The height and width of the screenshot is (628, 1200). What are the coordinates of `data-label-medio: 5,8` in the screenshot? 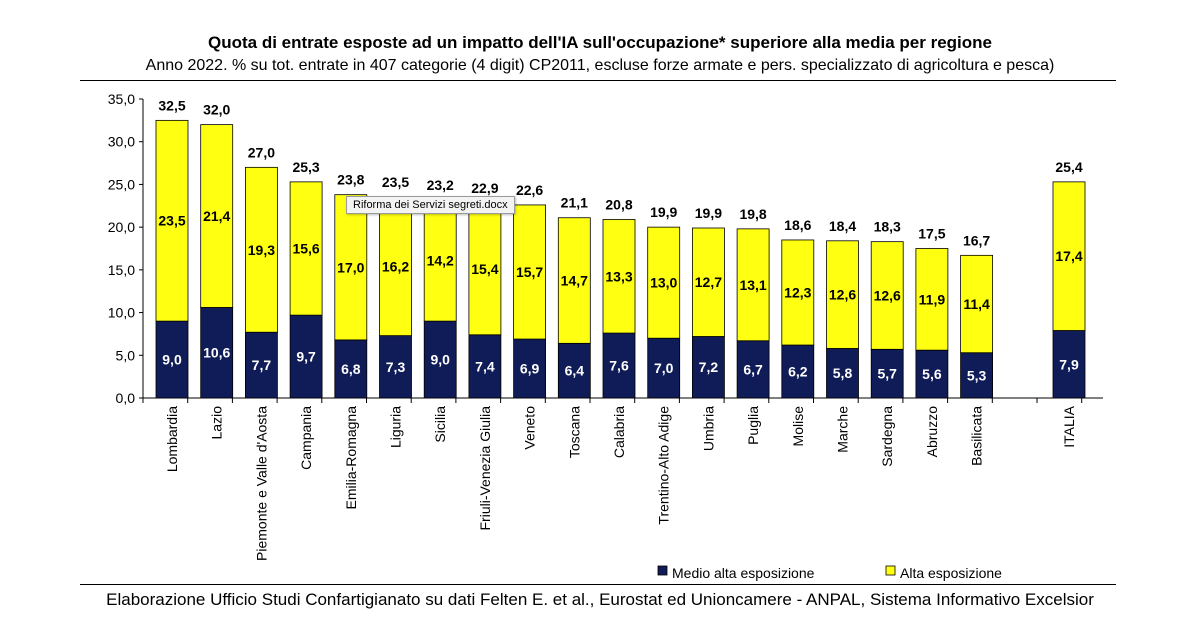 It's located at (843, 373).